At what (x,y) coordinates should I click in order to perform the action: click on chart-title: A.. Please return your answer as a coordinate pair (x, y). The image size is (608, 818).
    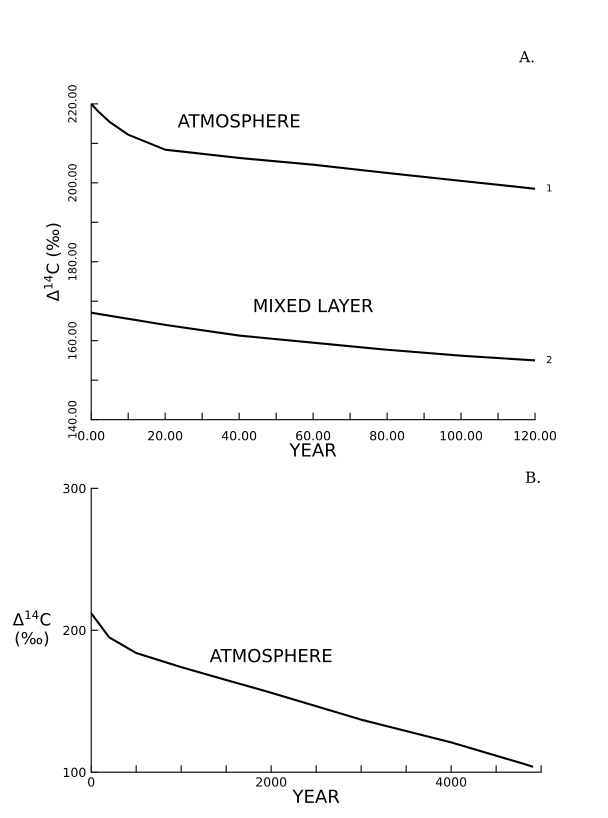
    Looking at the image, I should click on (526, 56).